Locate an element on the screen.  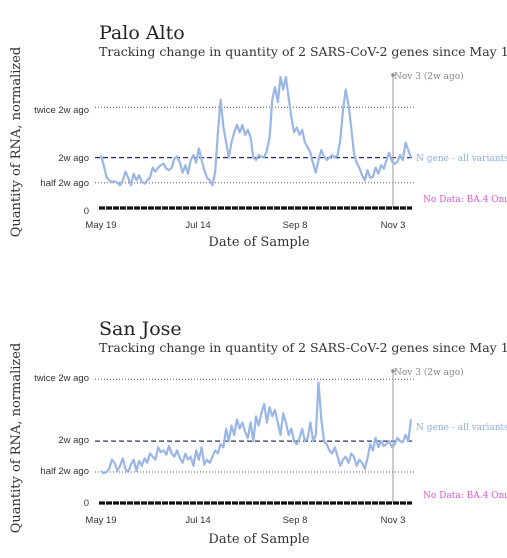
chart-title: Palo Alto is located at coordinates (142, 33).